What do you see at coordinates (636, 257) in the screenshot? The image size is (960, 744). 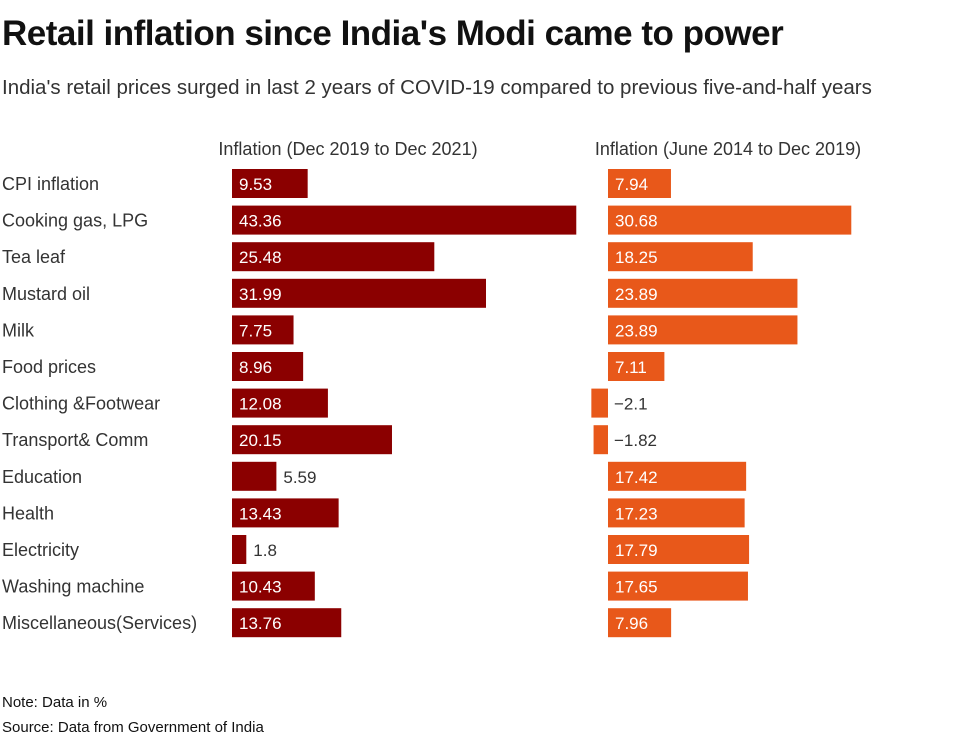 I see `data-label: 18.25` at bounding box center [636, 257].